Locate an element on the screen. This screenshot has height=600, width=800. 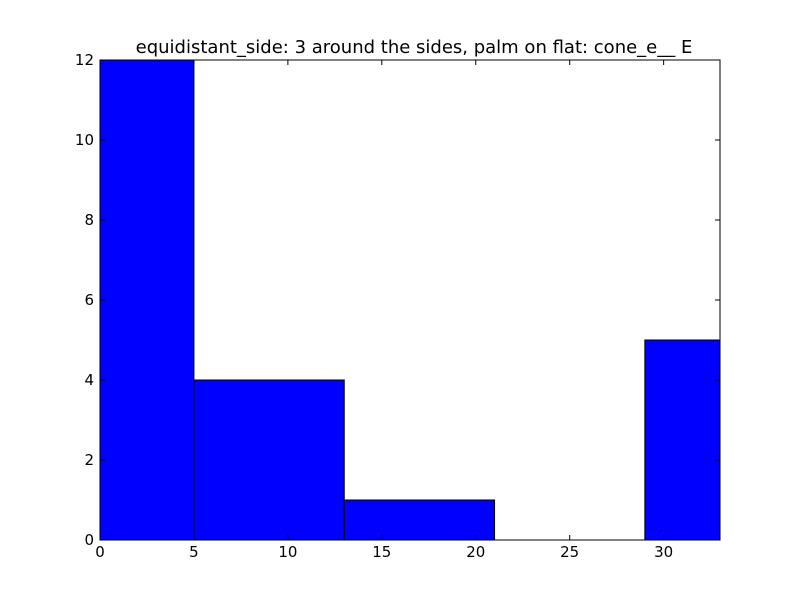
y-tick-label: 12 is located at coordinates (84, 60).